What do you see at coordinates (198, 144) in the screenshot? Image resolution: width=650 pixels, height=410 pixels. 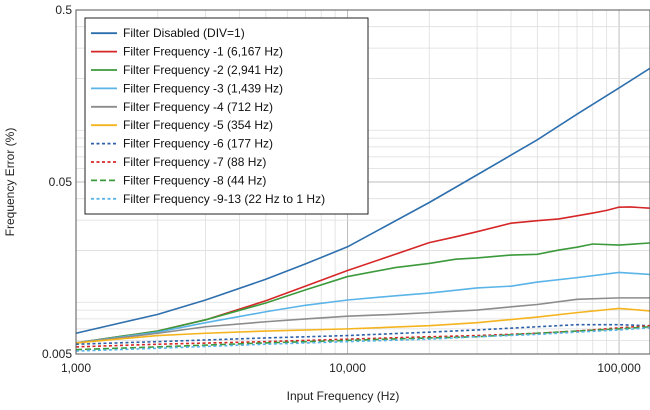 I see `legend-label: Filter Frequency -6 (177 Hz)` at bounding box center [198, 144].